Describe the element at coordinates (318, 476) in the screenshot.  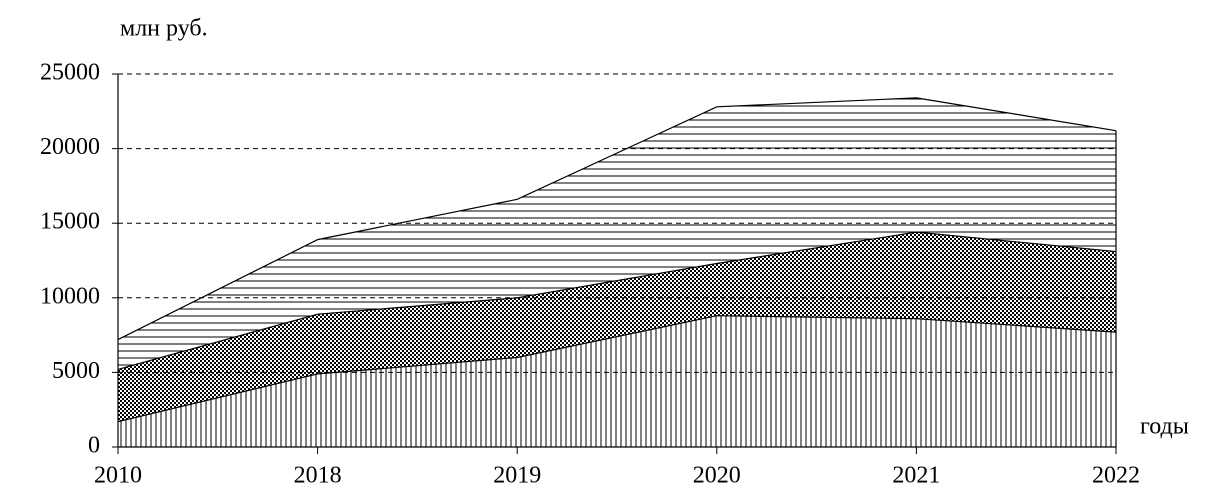
I see `x-tick-label: 2018` at that location.